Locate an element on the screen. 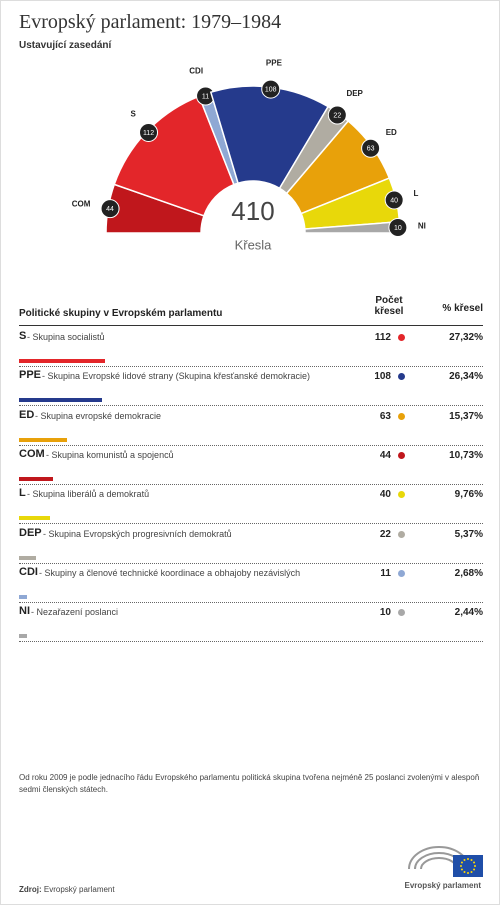  table-row: NINezařazení poslanci 10 2,44% is located at coordinates (251, 622).